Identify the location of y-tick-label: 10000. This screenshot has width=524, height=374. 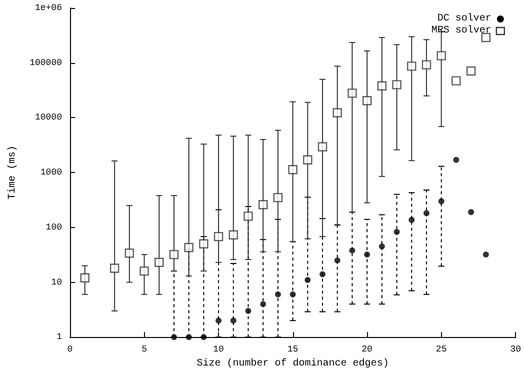
(48, 117).